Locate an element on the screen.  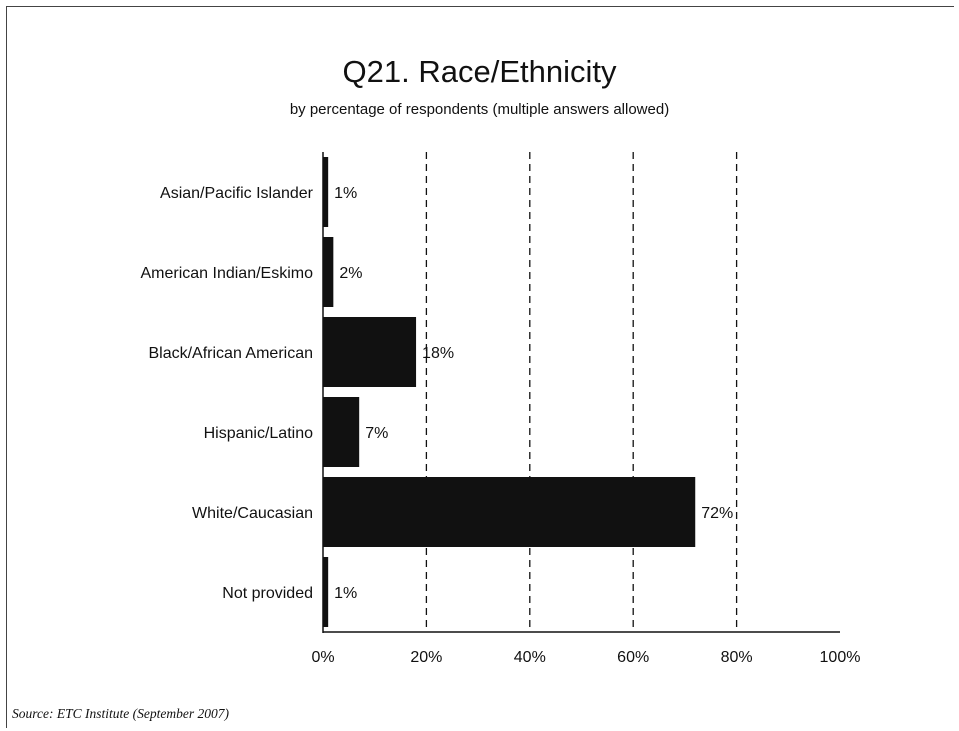
category-label-1: American Indian/Eskimo is located at coordinates (226, 273).